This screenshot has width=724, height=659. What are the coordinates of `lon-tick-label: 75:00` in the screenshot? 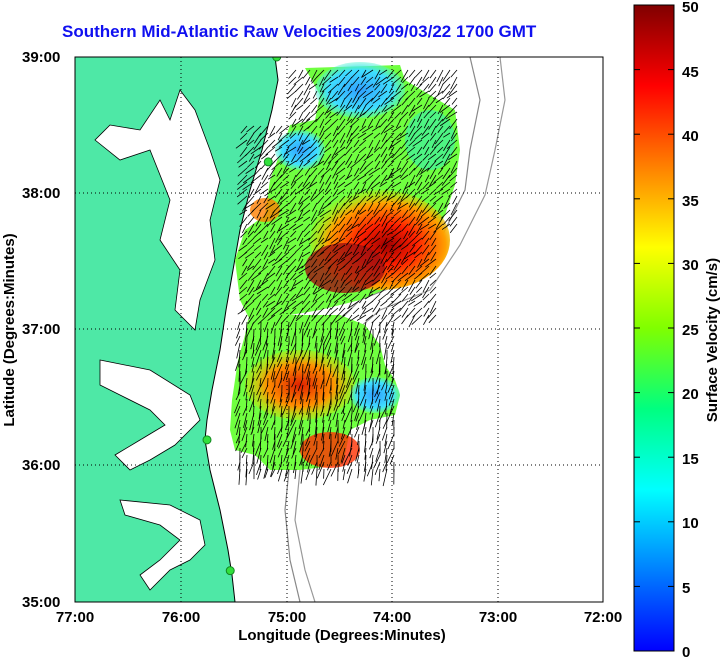 It's located at (287, 617).